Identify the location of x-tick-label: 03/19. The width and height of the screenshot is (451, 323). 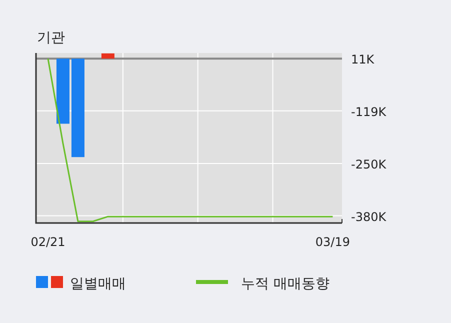
(332, 242).